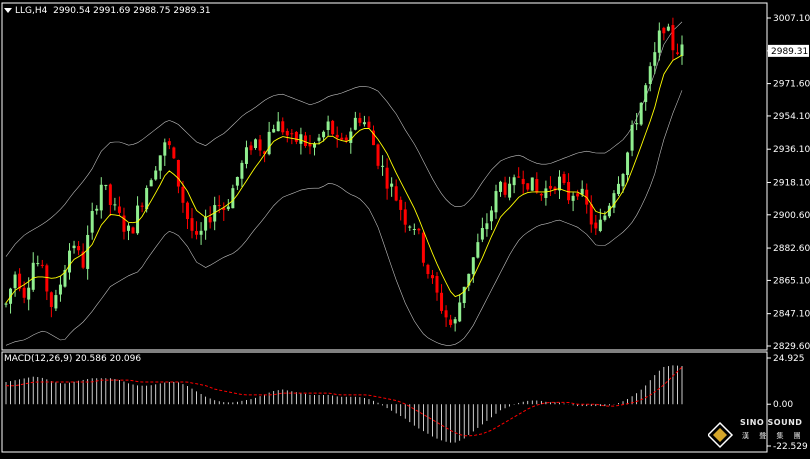 The width and height of the screenshot is (810, 459). Describe the element at coordinates (773, 436) in the screenshot. I see `logo-subtitle: 漢 聲 集 團` at that location.